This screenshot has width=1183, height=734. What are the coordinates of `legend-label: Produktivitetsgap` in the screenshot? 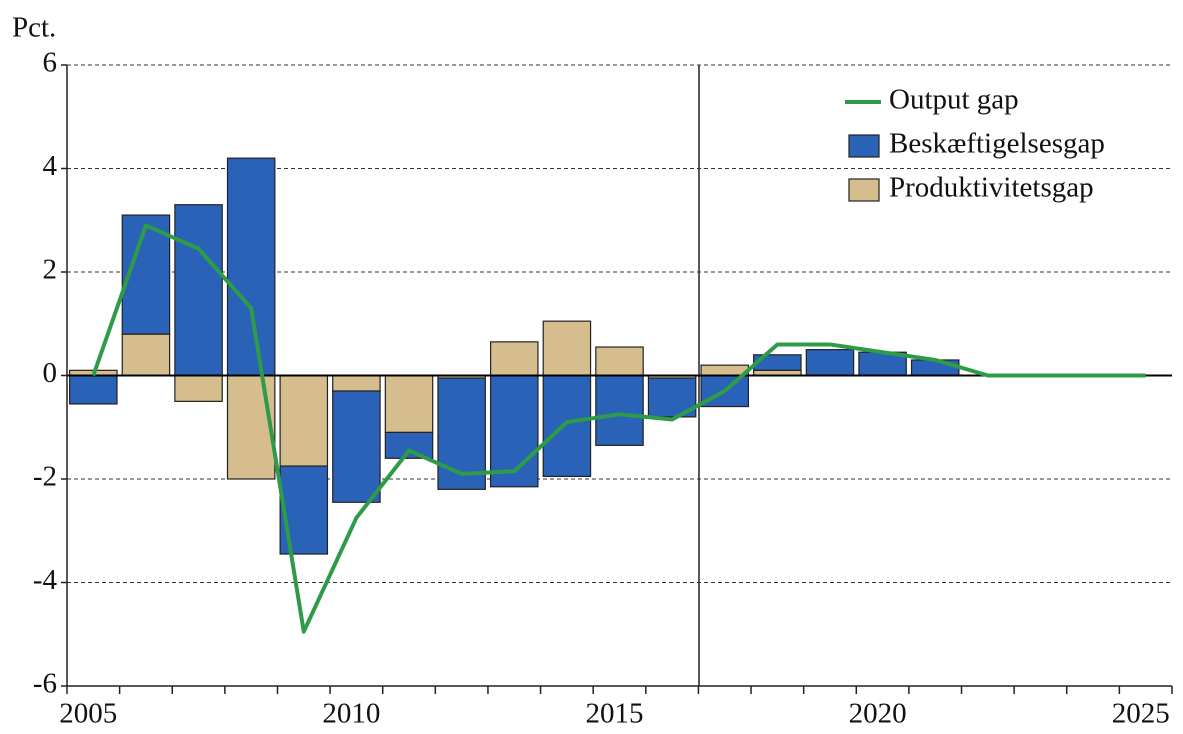 It's located at (991, 188).